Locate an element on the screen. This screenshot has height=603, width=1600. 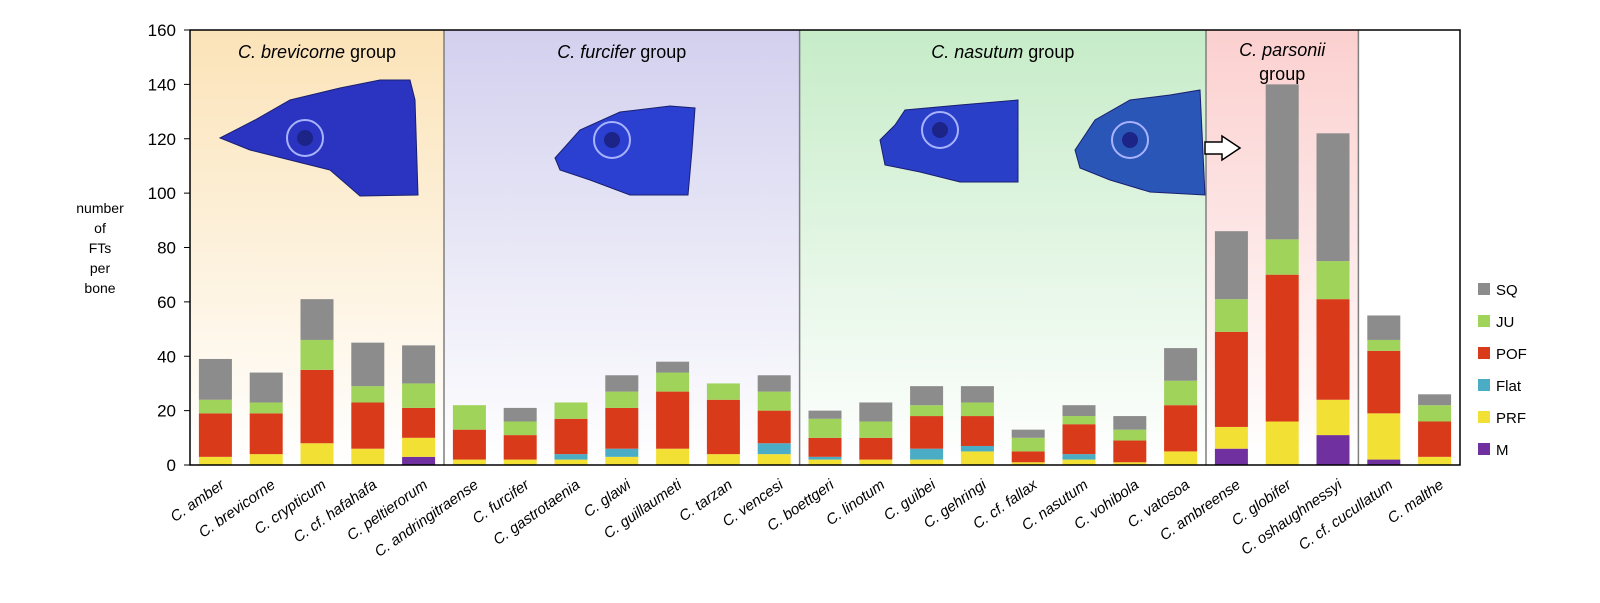
legend-swatch-pof is located at coordinates (1484, 353).